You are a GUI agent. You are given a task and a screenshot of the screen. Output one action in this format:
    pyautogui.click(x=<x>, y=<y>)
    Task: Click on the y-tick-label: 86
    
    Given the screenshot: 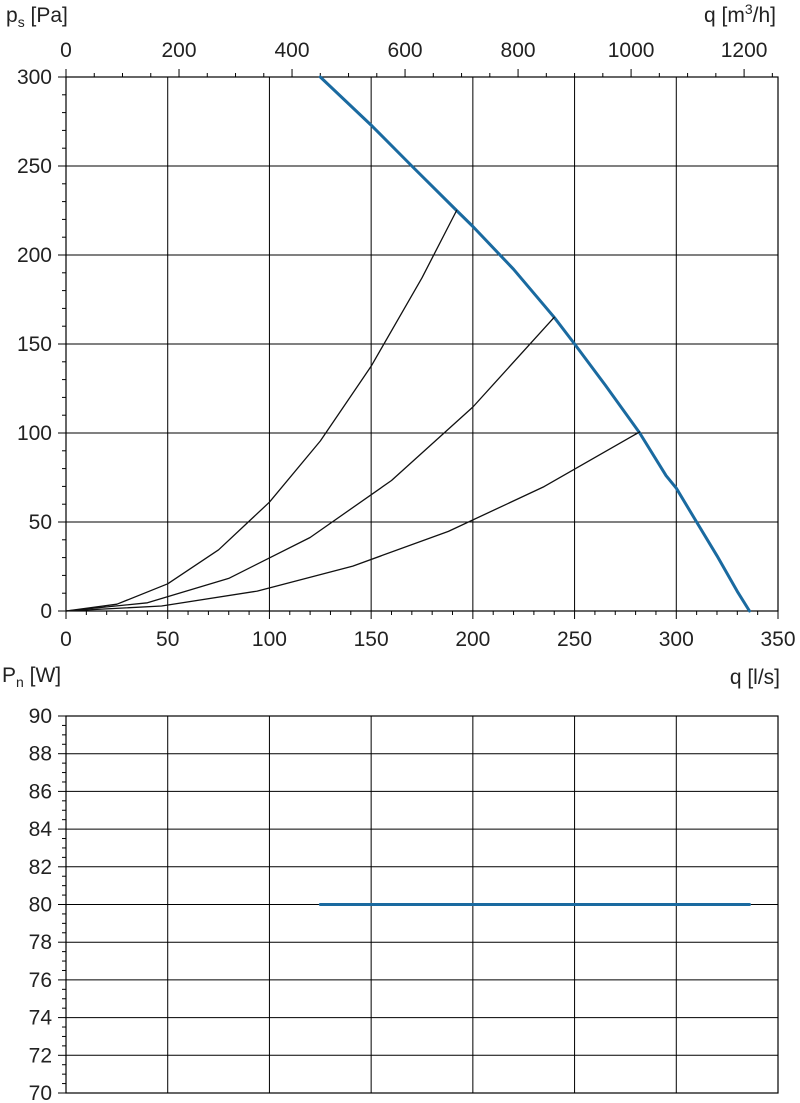 What is the action you would take?
    pyautogui.click(x=40, y=791)
    